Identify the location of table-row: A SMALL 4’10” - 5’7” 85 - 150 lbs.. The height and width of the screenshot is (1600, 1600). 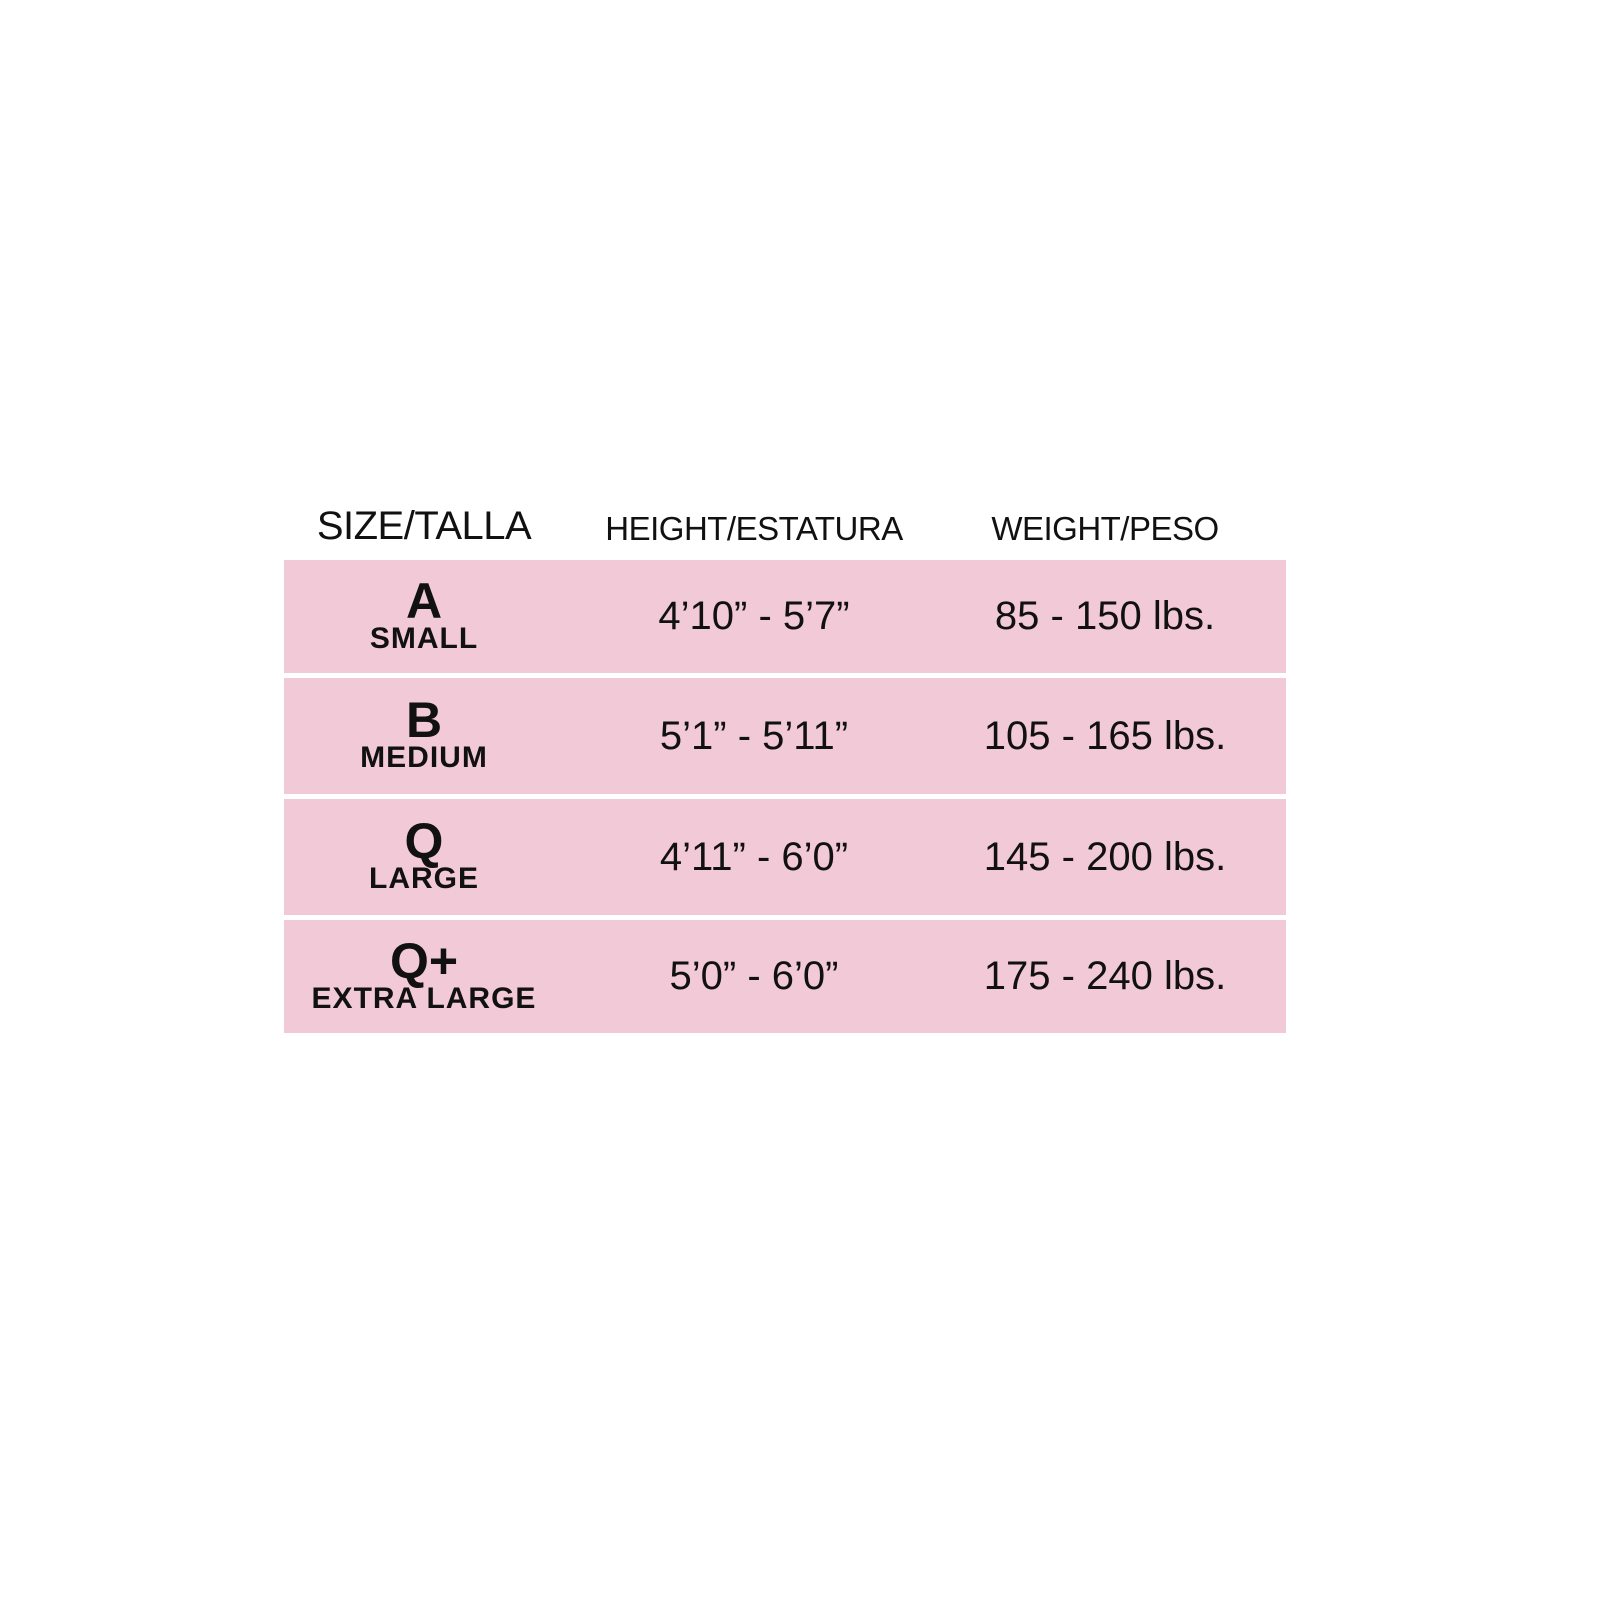
(785, 616).